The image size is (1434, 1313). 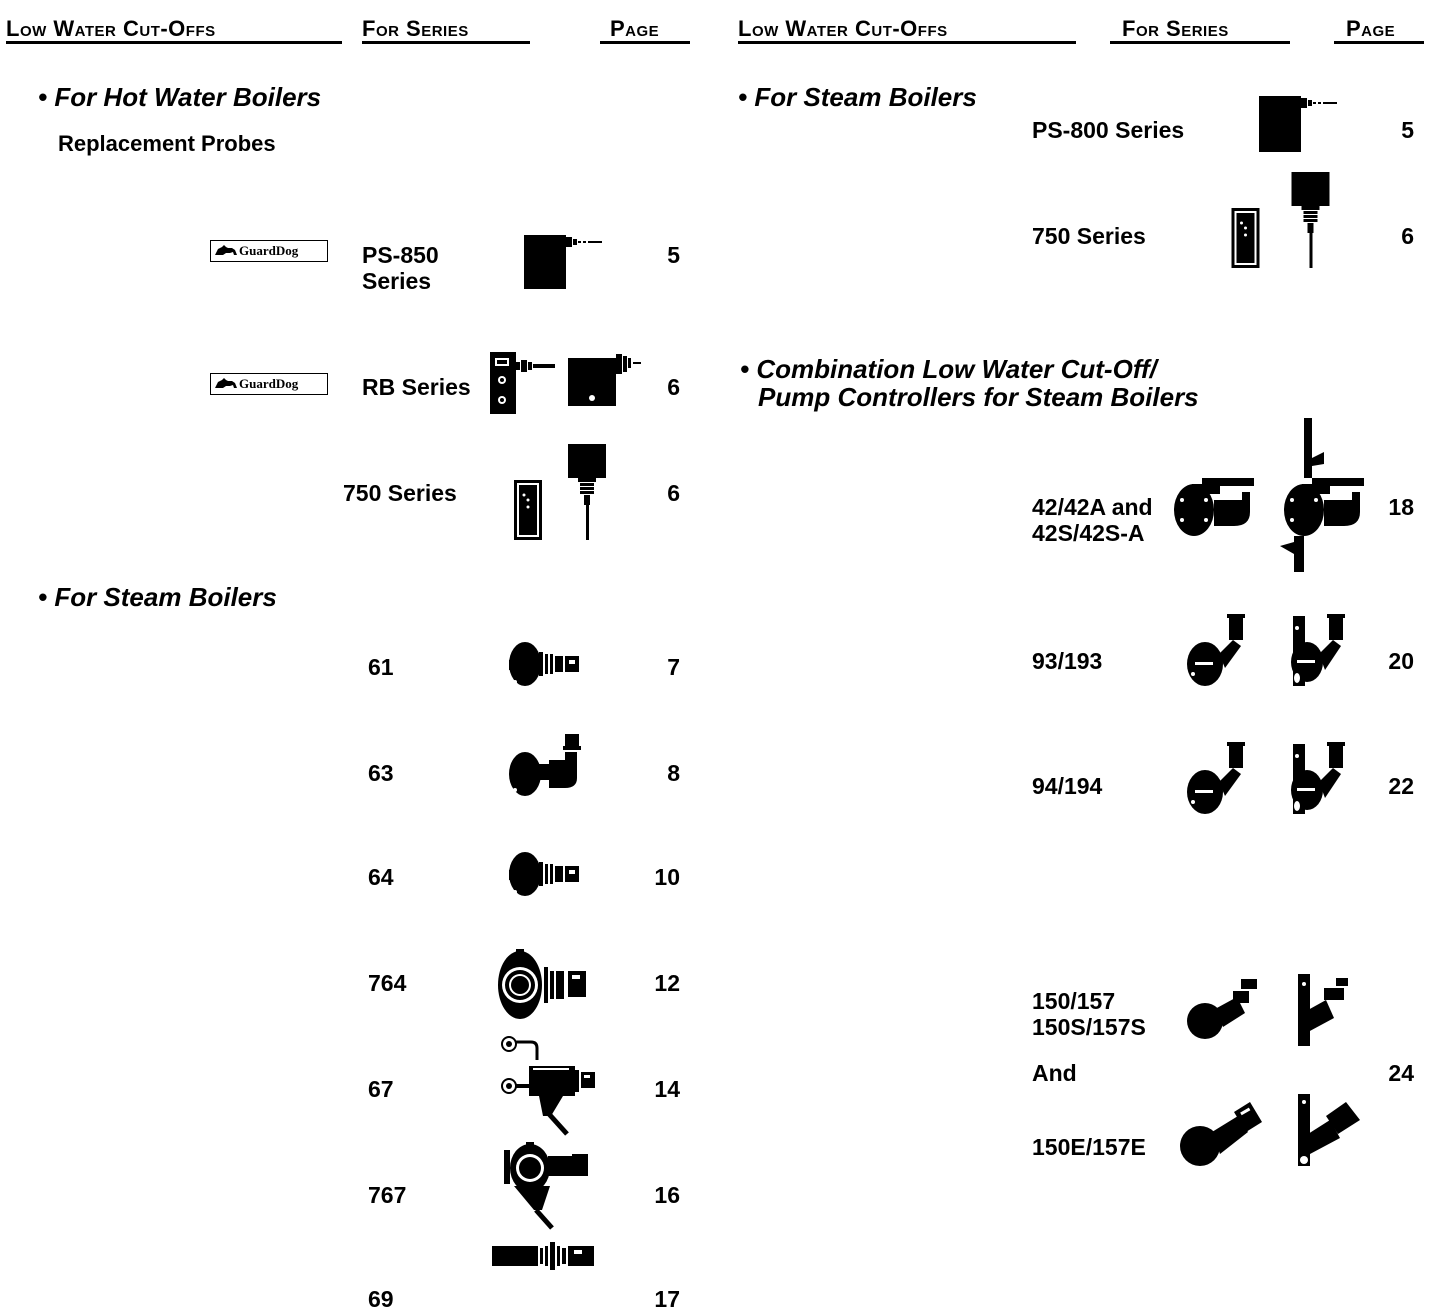 I want to click on float-elbow-icon, so click(x=545, y=765).